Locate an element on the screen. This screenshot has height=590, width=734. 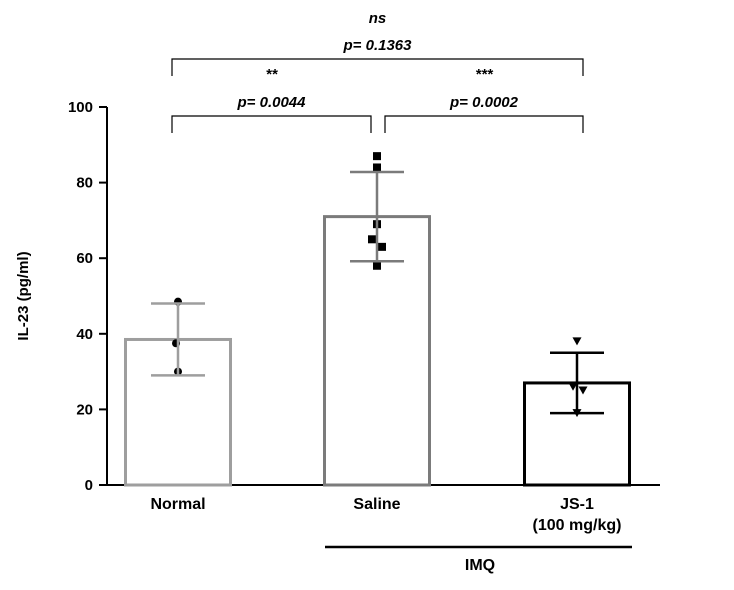
y-tick-label: 100 is located at coordinates (80, 107).